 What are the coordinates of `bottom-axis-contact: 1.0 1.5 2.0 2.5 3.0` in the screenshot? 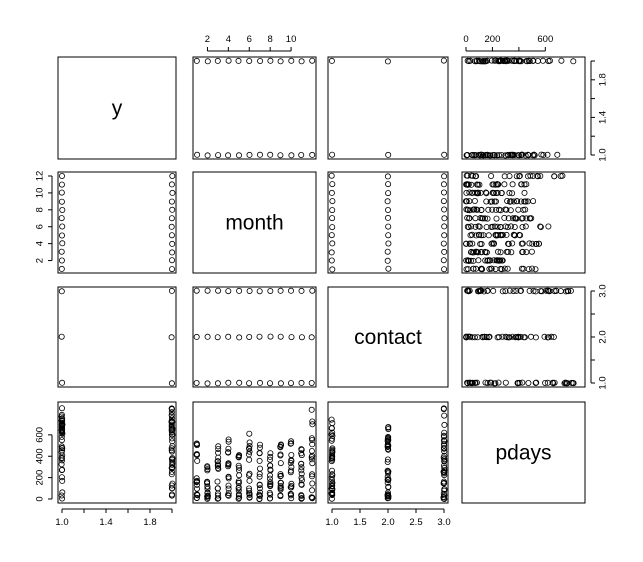 It's located at (388, 518).